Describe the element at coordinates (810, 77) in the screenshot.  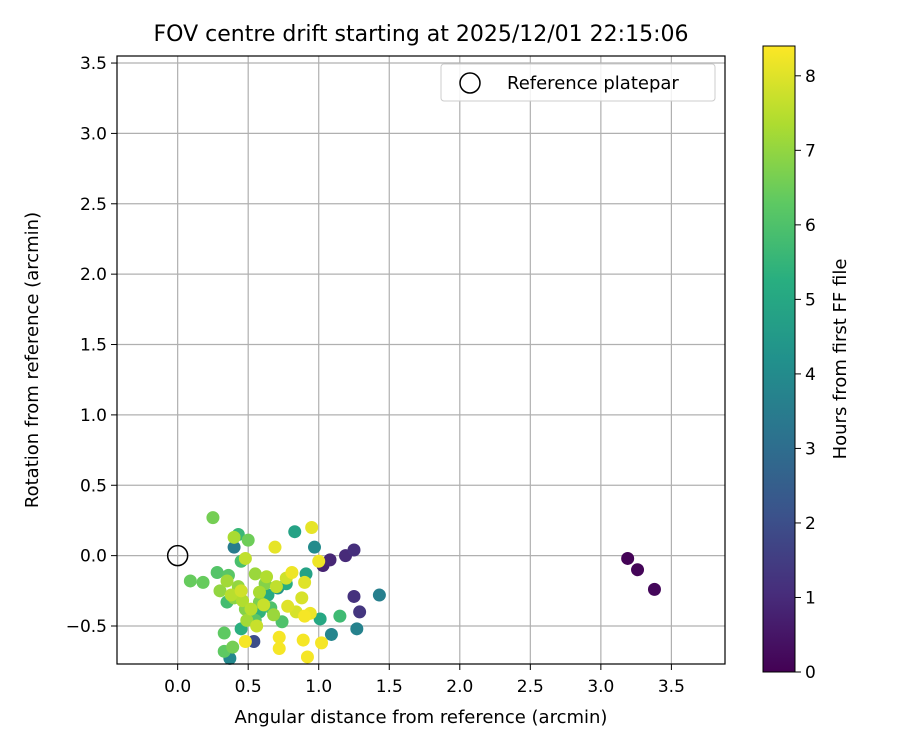
I see `colorbar-tick-label: 8` at that location.